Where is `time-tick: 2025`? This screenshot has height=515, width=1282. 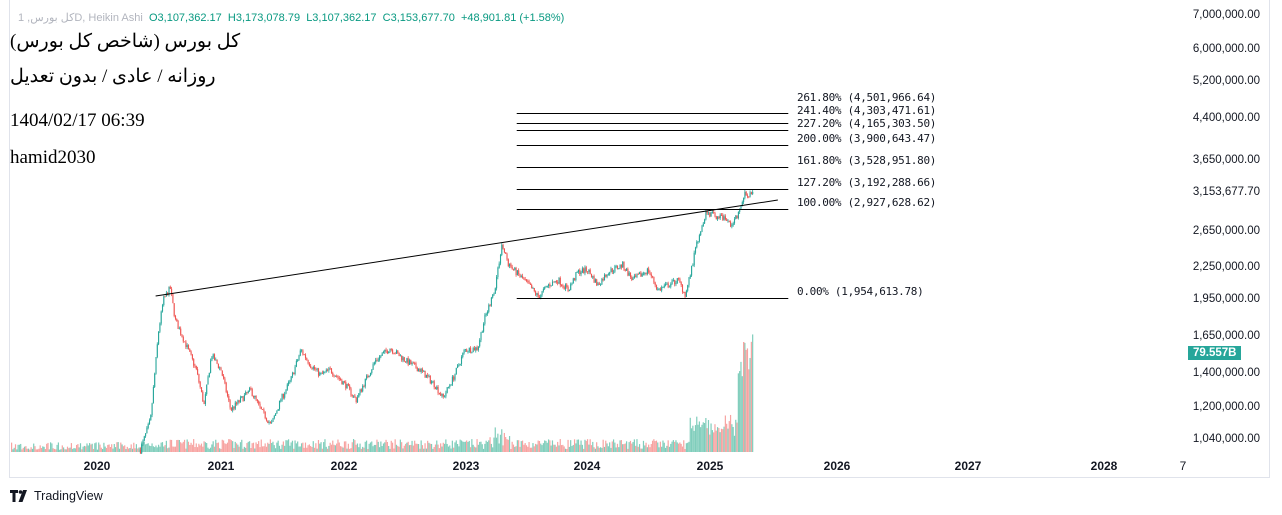 time-tick: 2025 is located at coordinates (710, 466).